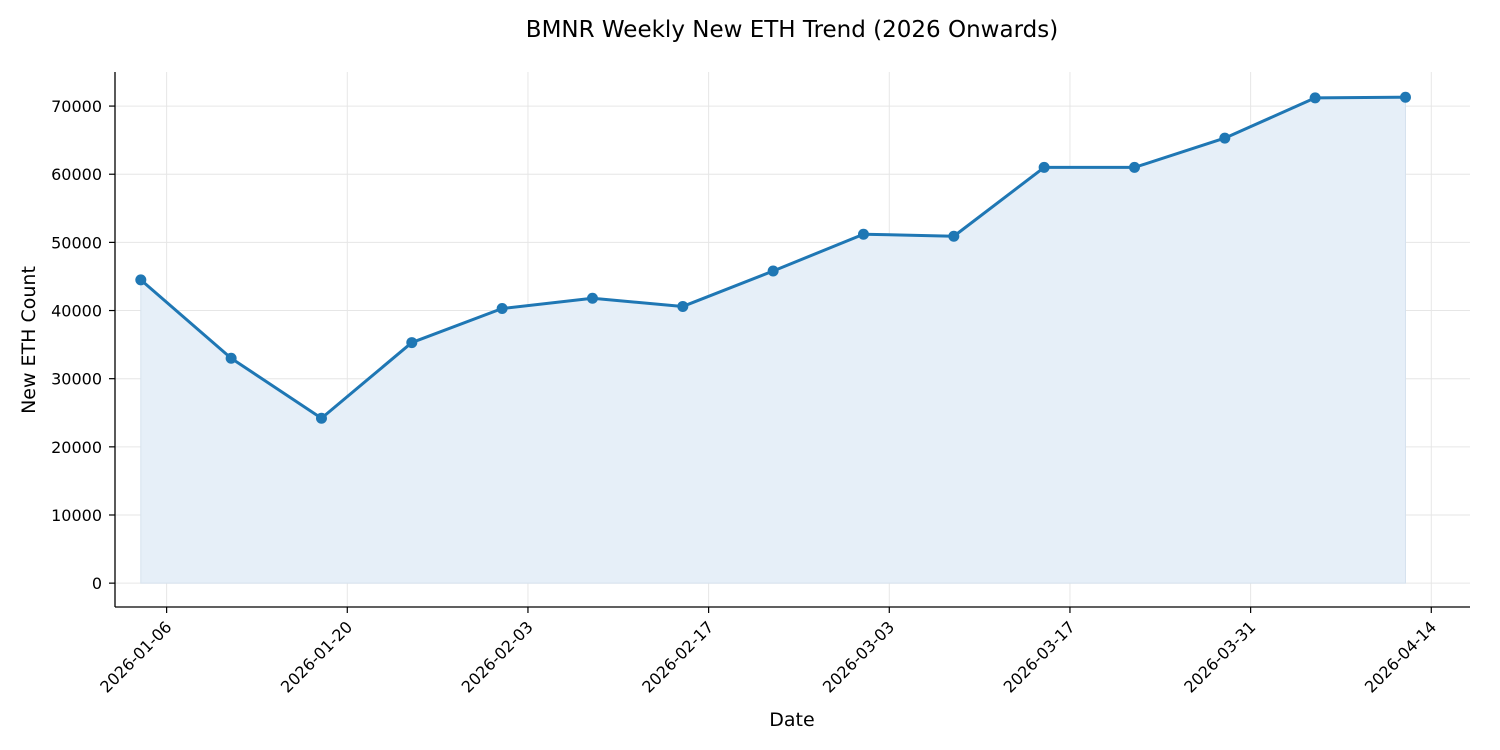 The image size is (1500, 750). What do you see at coordinates (1039, 656) in the screenshot?
I see `x-tick-label: 2026-03-17` at bounding box center [1039, 656].